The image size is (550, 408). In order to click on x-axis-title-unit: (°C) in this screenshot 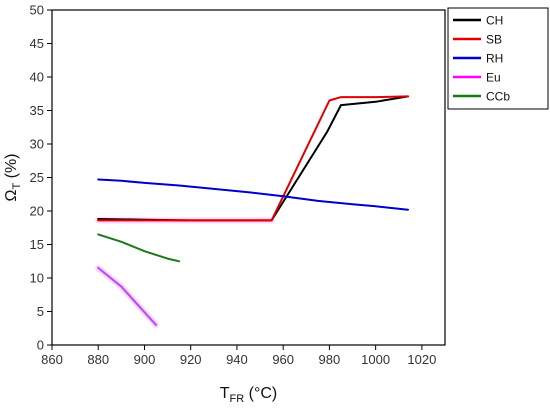, I will do `click(260, 393)`.